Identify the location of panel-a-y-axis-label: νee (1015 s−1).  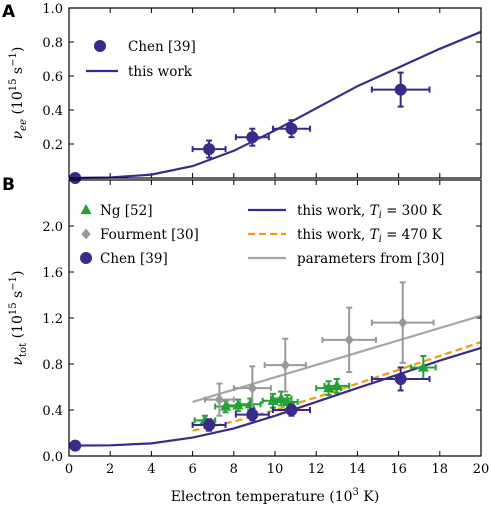
(18, 93).